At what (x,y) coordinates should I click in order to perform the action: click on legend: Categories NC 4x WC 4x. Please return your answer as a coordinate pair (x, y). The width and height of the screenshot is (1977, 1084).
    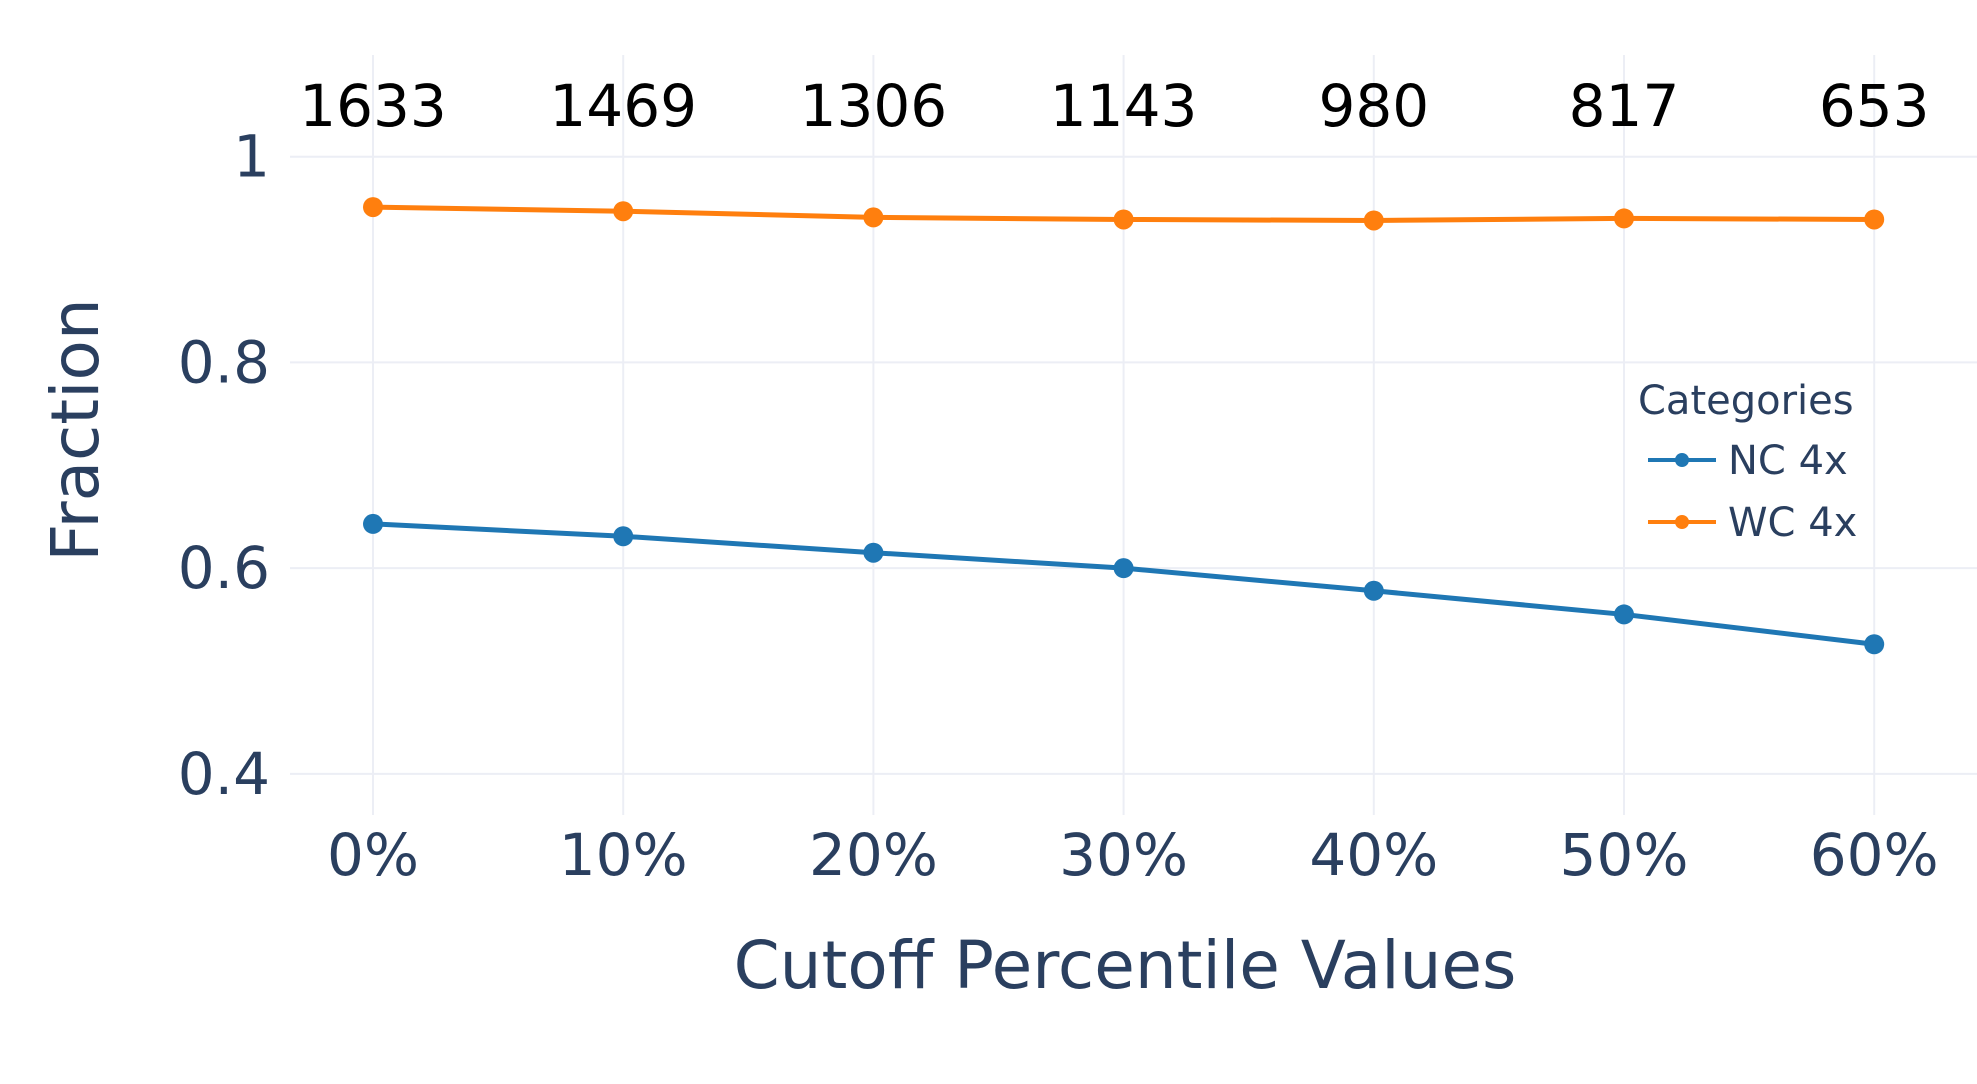
    Looking at the image, I should click on (1747, 462).